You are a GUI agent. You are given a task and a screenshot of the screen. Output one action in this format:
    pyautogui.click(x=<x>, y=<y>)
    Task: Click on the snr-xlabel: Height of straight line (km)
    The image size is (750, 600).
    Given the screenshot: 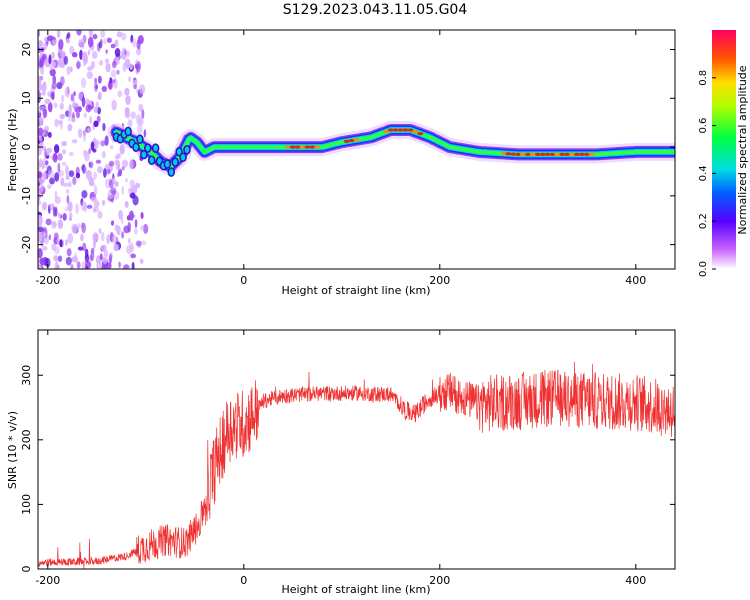 What is the action you would take?
    pyautogui.click(x=355, y=589)
    